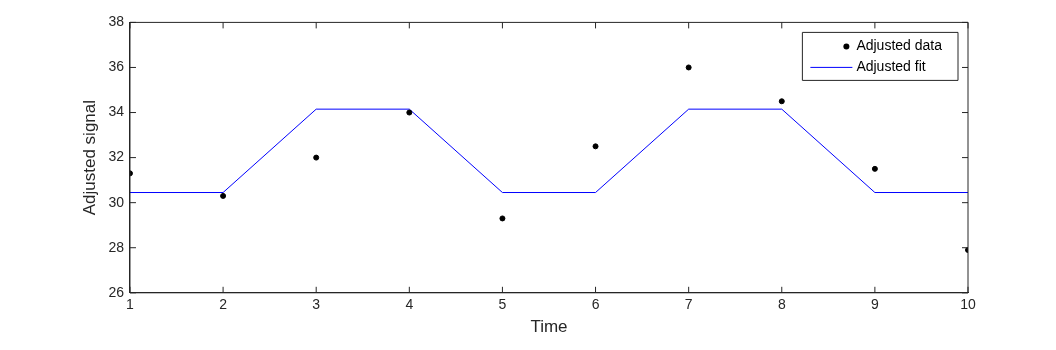 The height and width of the screenshot is (350, 1056). Describe the element at coordinates (688, 304) in the screenshot. I see `x-tick-label: 7` at that location.